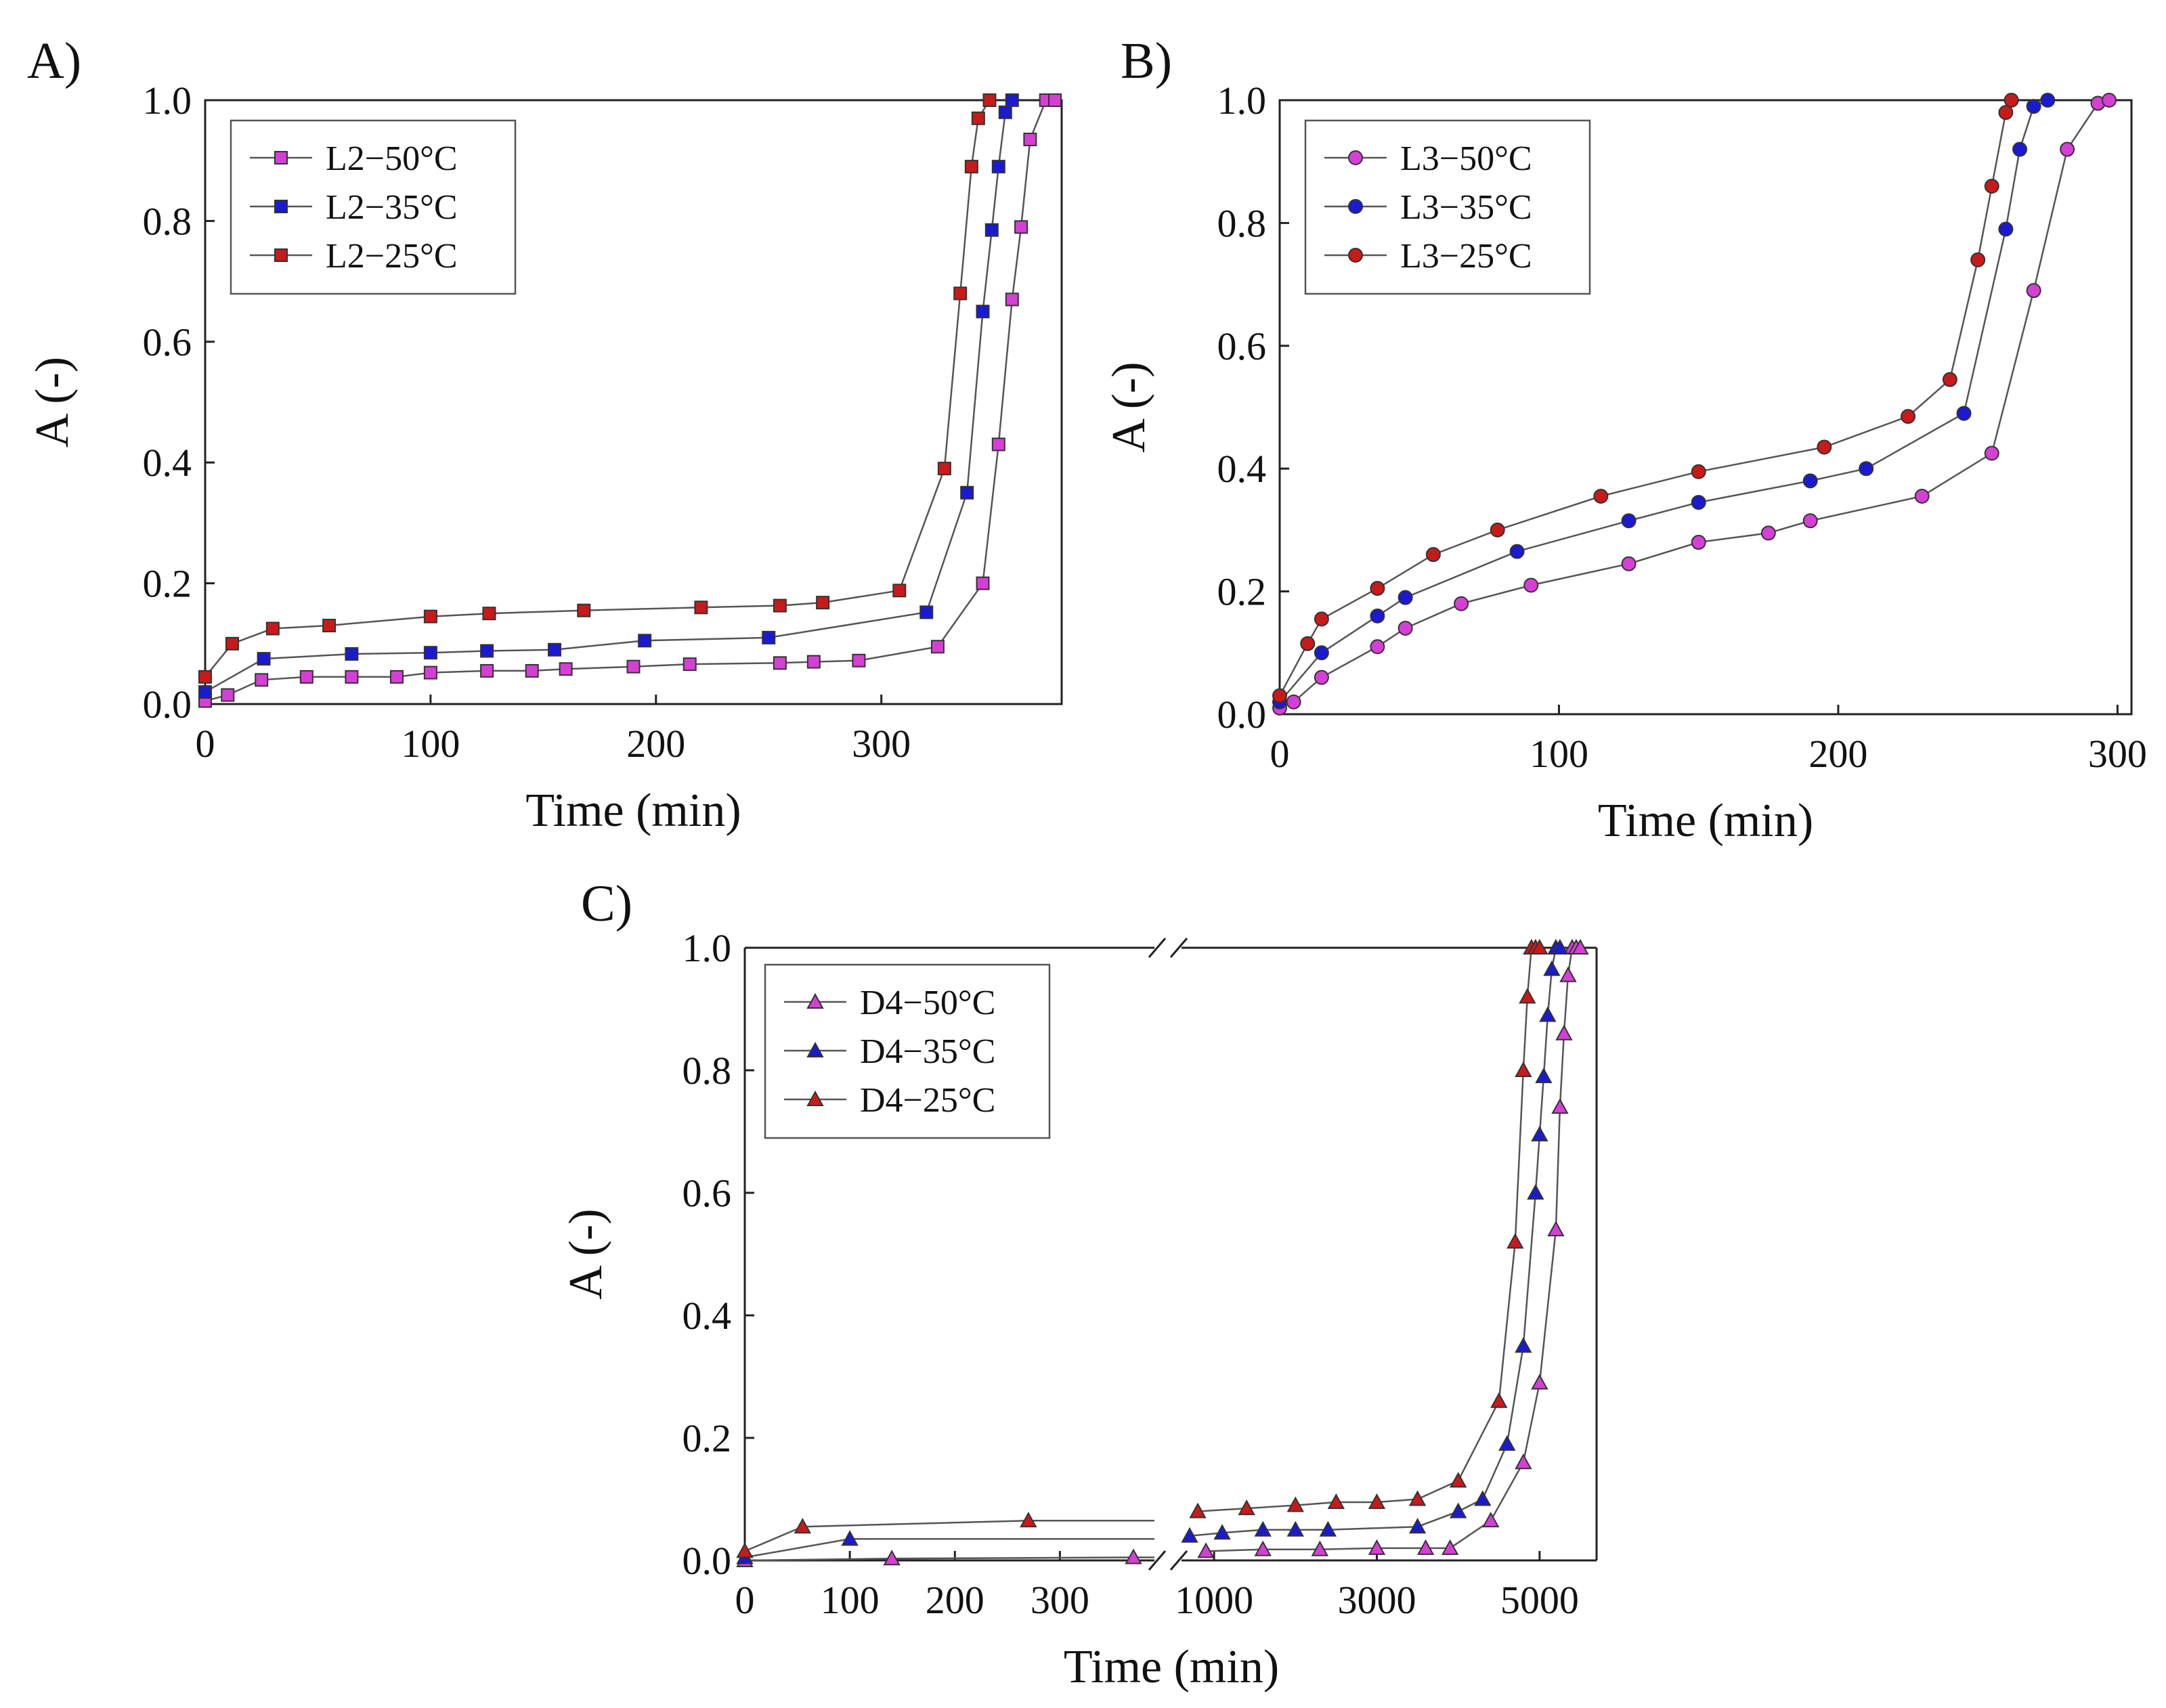 The height and width of the screenshot is (1708, 2166). I want to click on series-line-left, so click(949, 1548).